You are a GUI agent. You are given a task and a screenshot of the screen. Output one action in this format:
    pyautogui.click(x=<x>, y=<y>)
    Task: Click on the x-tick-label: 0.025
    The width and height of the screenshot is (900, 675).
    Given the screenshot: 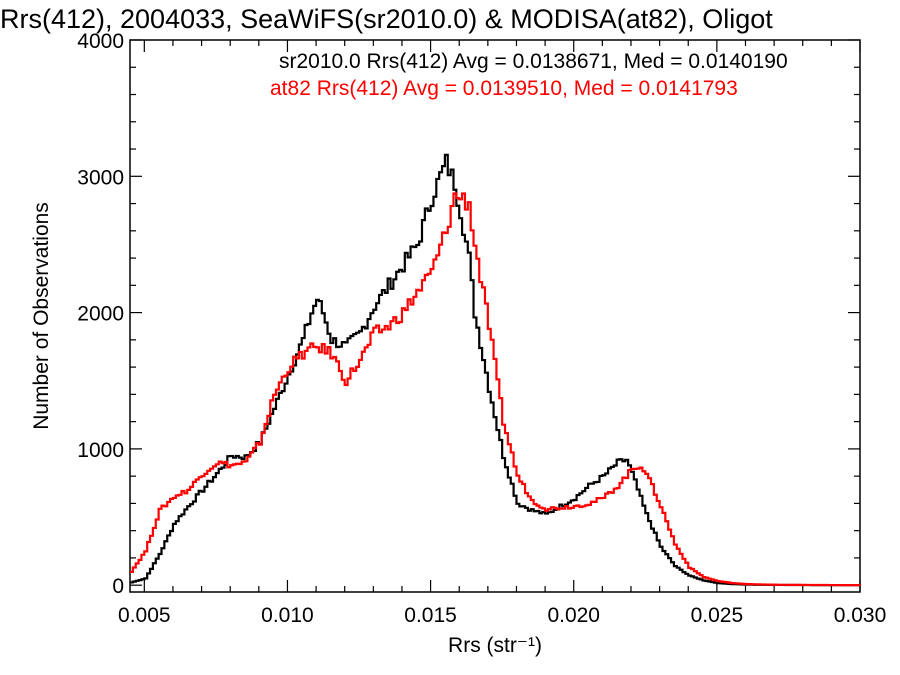 What is the action you would take?
    pyautogui.click(x=717, y=615)
    